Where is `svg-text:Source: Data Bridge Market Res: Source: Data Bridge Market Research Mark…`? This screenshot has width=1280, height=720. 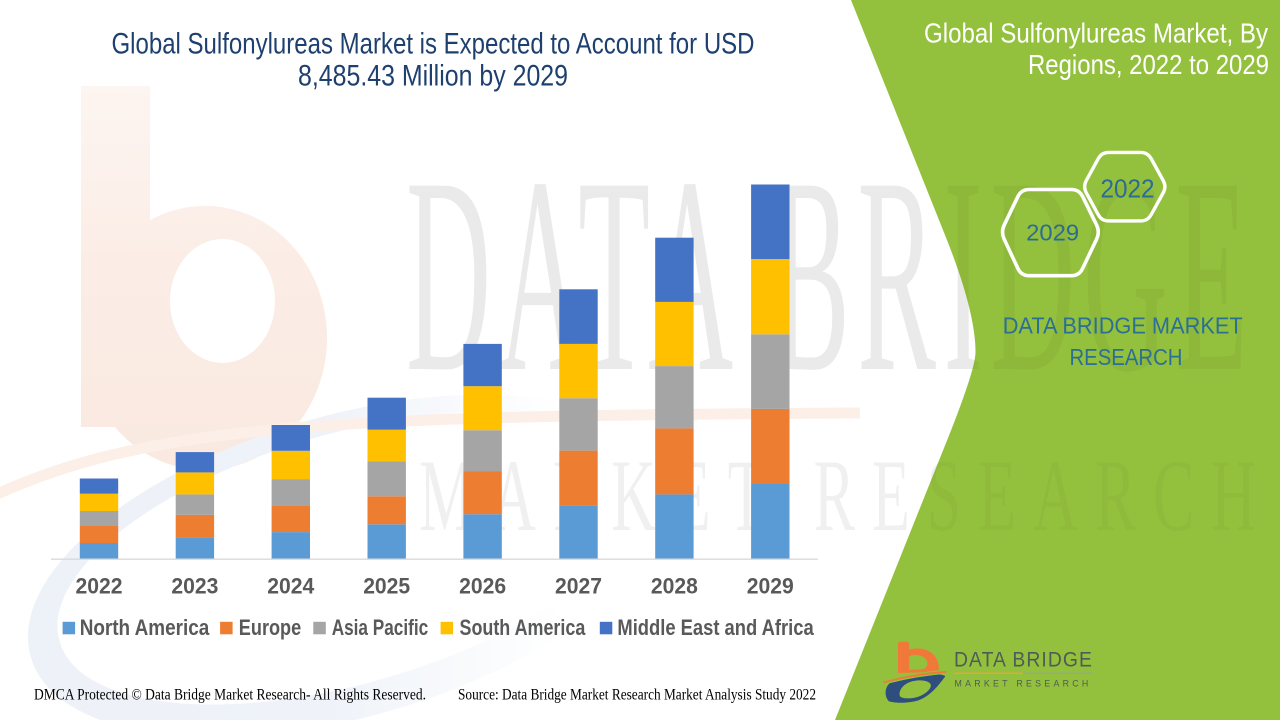 svg-text:Source: Data Bridge Market Res: Source: Data Bridge Market Research Mark… is located at coordinates (637, 695).